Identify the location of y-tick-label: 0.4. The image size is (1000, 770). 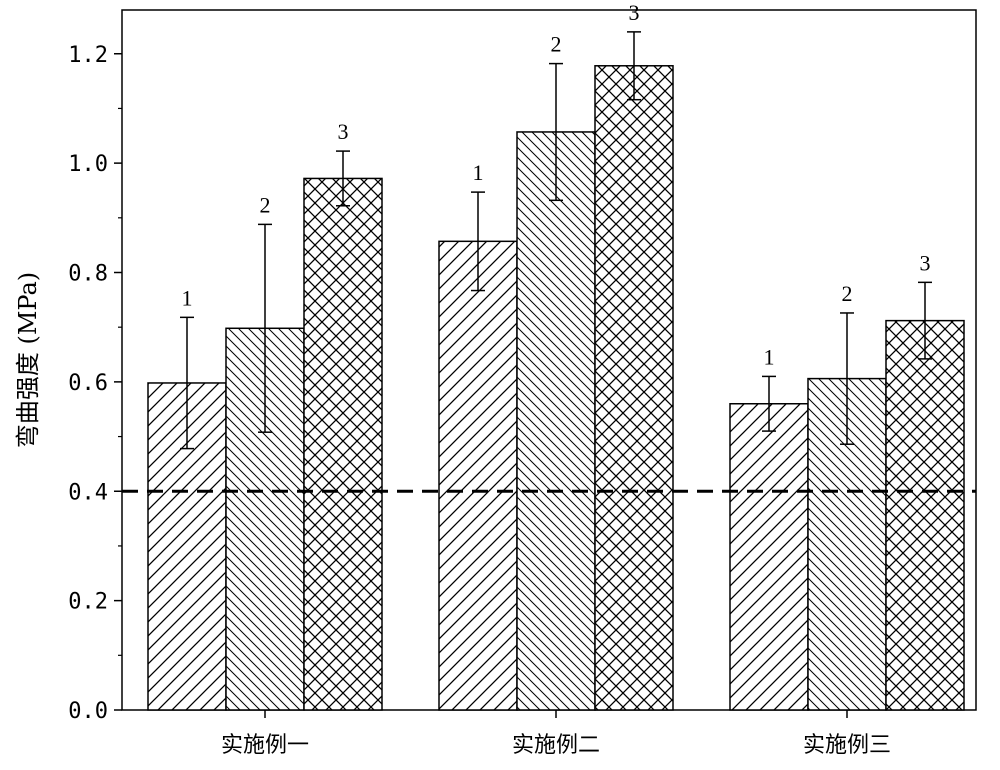
(88, 492).